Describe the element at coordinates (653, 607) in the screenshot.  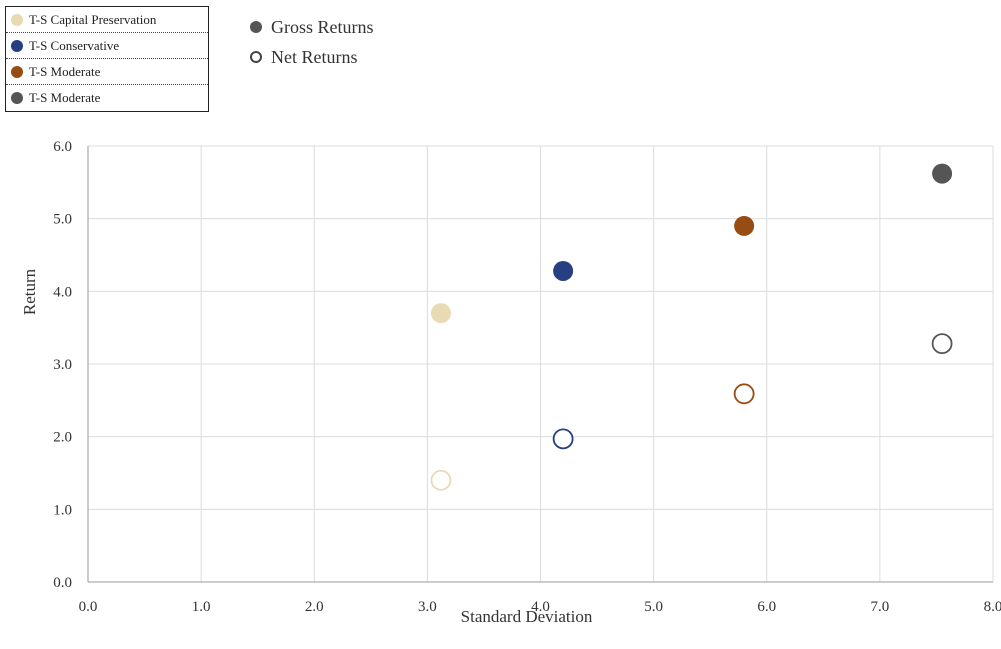
I see `x-tick-label: 5.0` at that location.